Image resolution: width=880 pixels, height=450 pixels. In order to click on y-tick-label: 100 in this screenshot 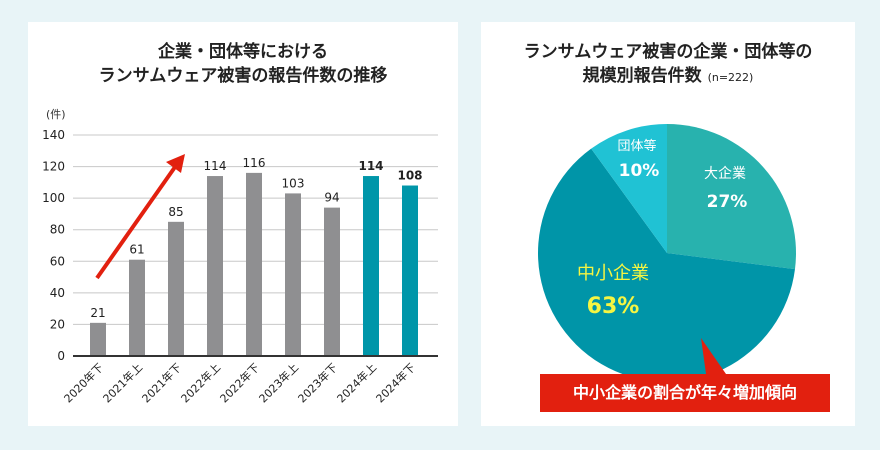, I will do `click(53, 198)`.